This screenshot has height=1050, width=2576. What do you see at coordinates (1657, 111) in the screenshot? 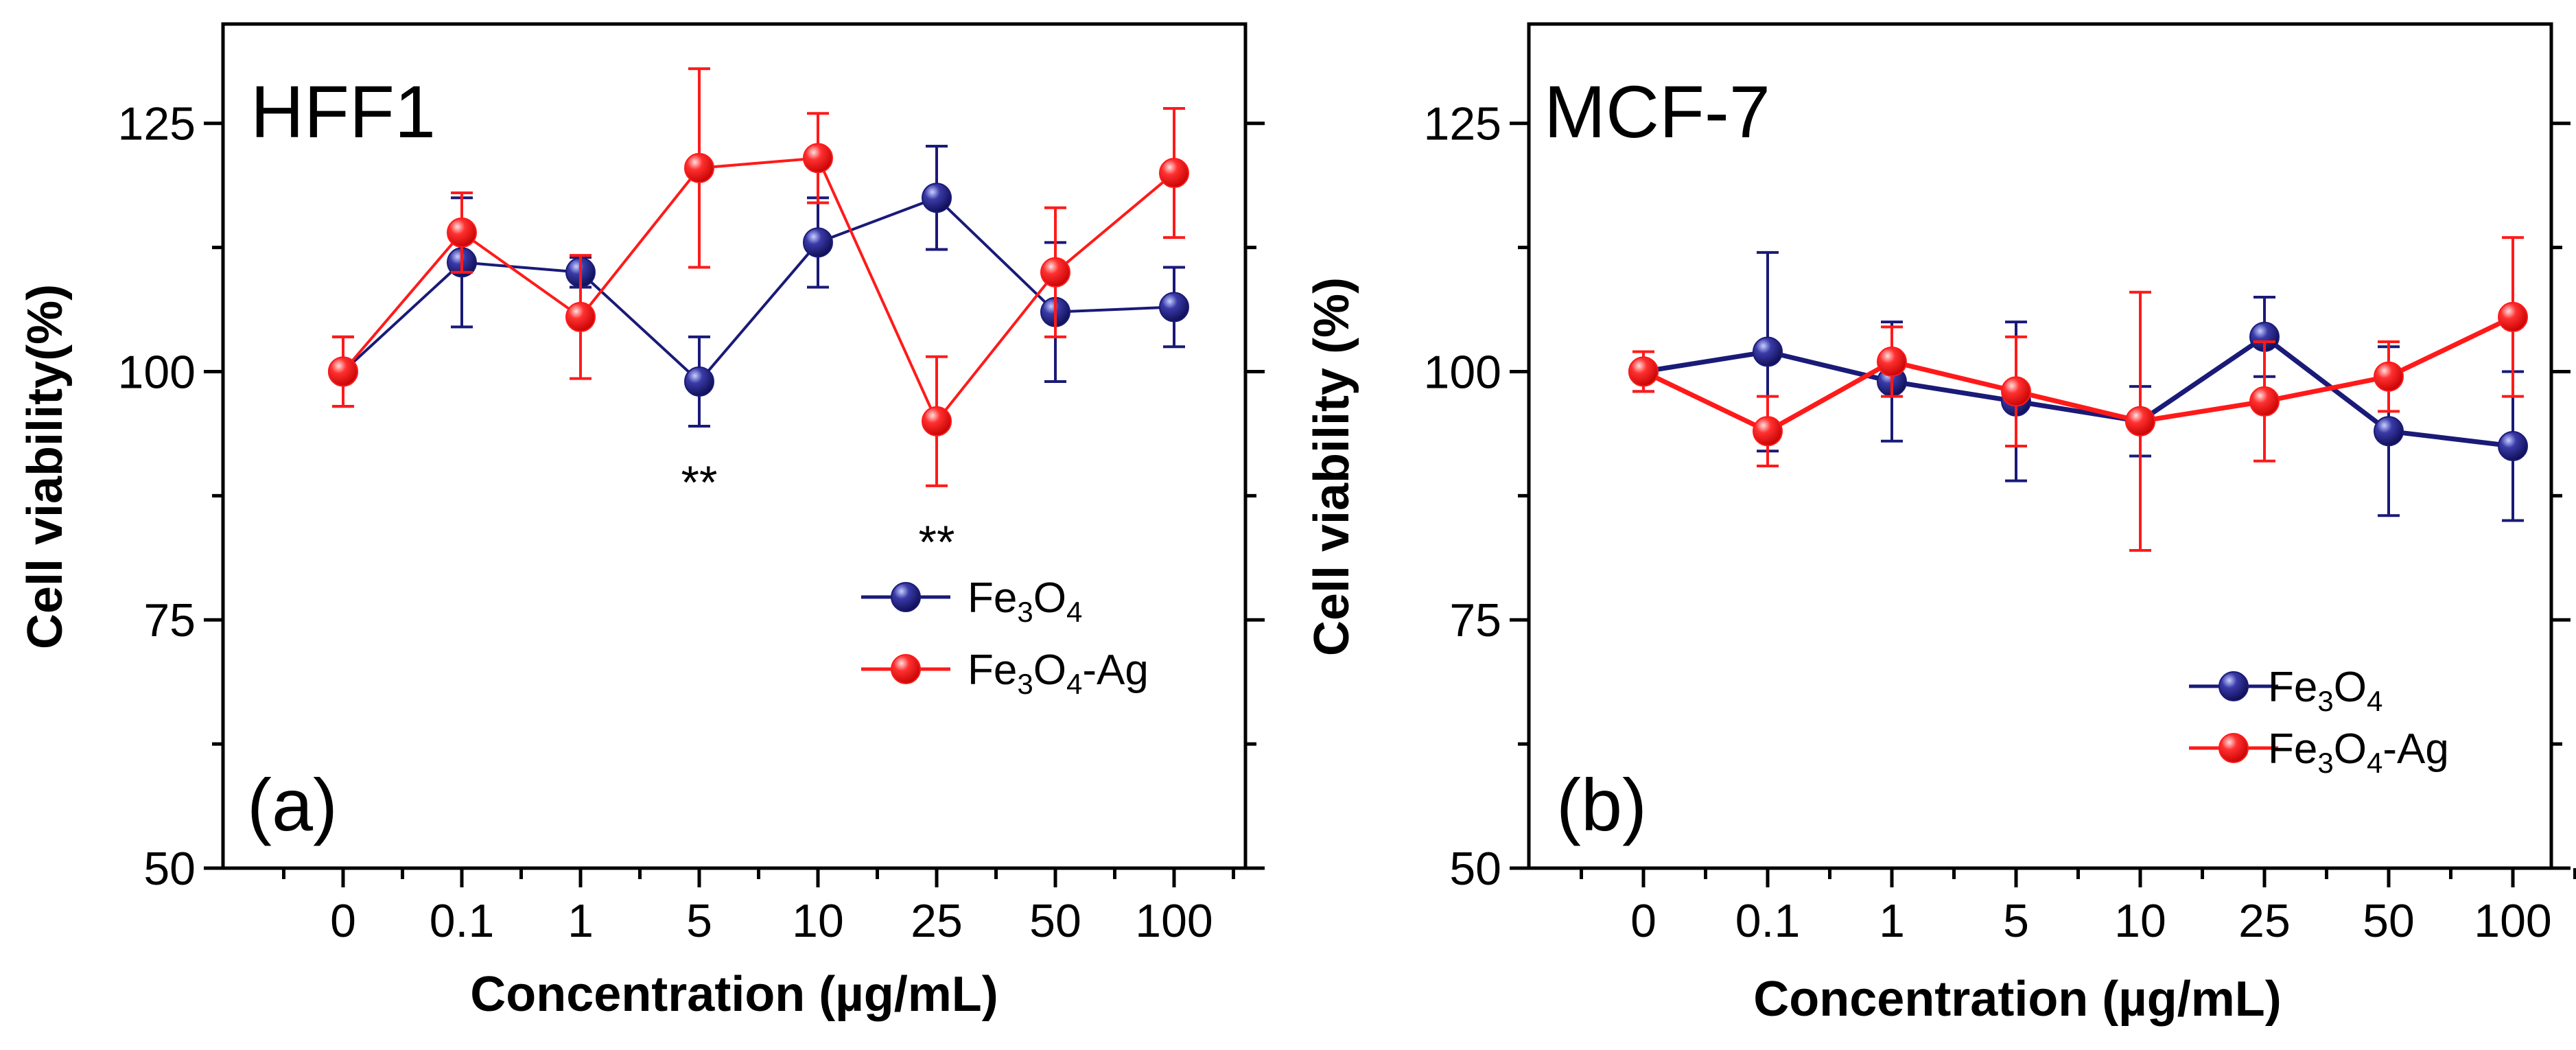
I see `panel-title: MCF-7` at bounding box center [1657, 111].